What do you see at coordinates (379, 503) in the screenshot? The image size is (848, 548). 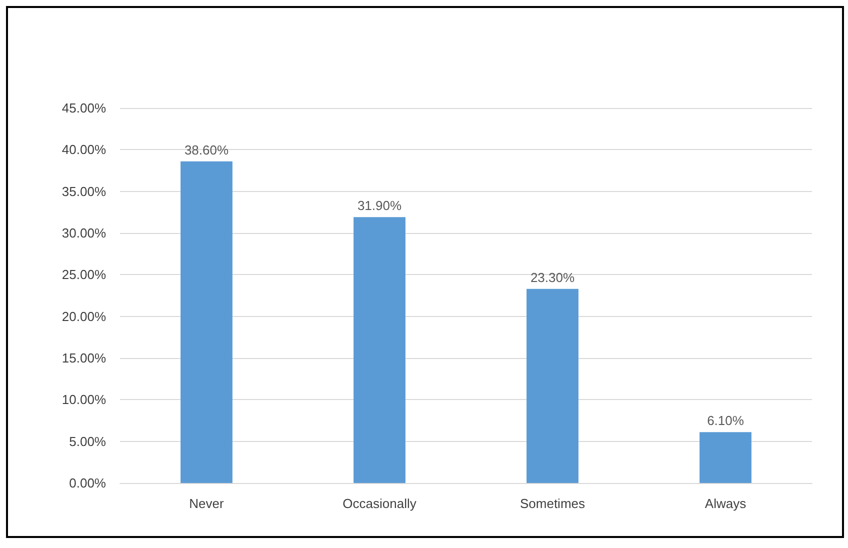 I see `x-tick-label: Occasionally` at bounding box center [379, 503].